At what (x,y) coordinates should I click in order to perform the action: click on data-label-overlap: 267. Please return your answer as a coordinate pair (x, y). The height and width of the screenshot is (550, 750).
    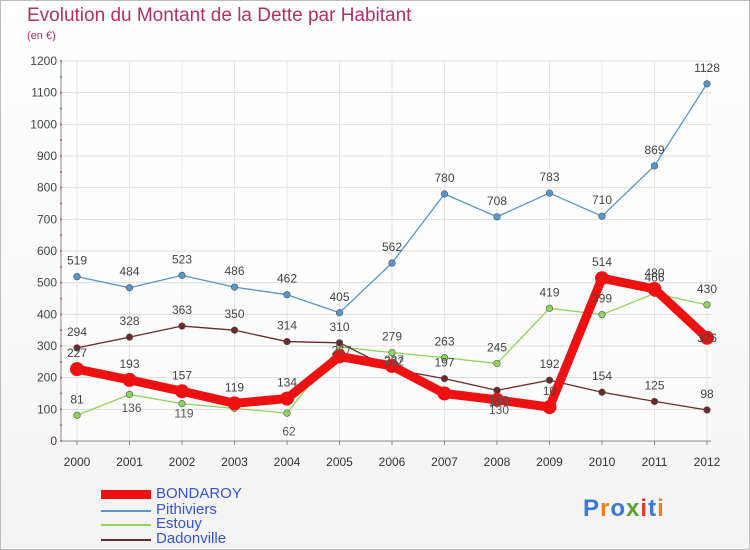
    Looking at the image, I should click on (341, 350).